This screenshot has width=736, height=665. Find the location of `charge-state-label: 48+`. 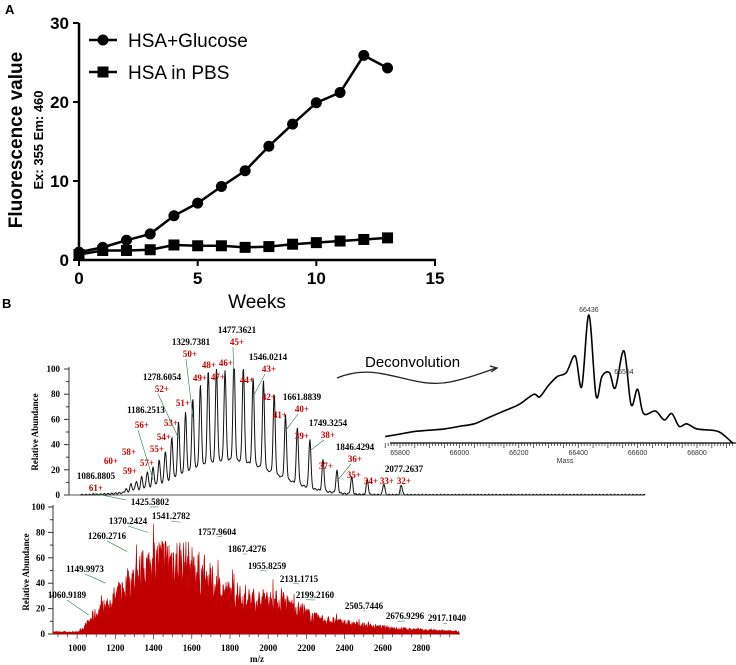

charge-state-label: 48+ is located at coordinates (209, 365).